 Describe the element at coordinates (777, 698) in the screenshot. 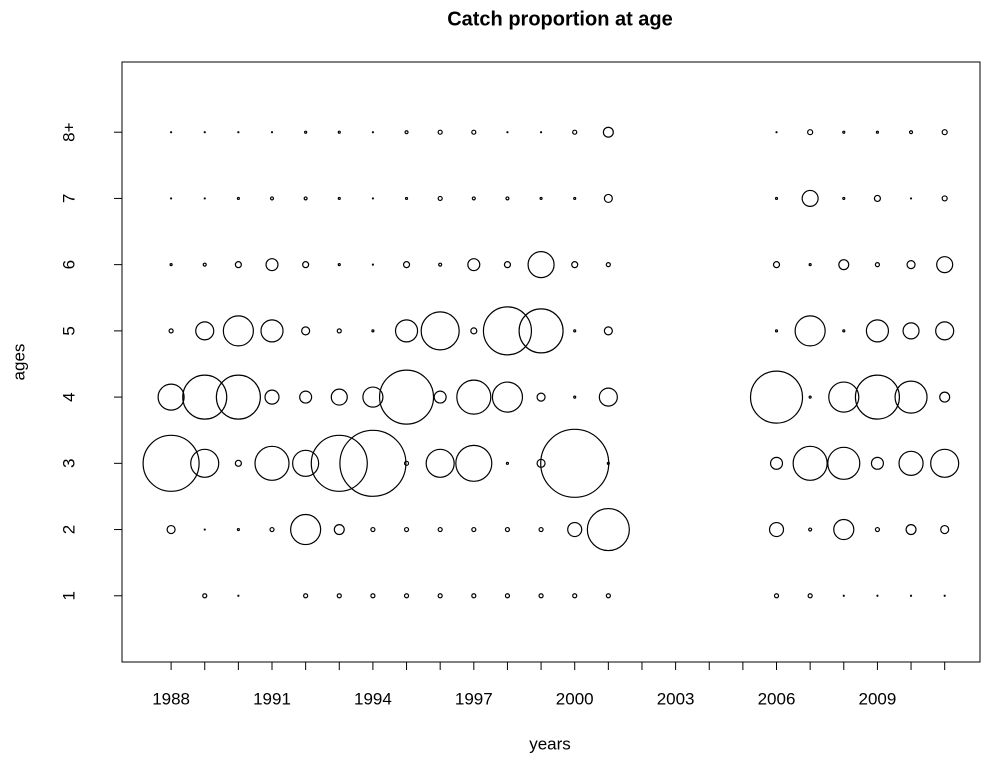

I see `x-tick-label: 2006` at that location.